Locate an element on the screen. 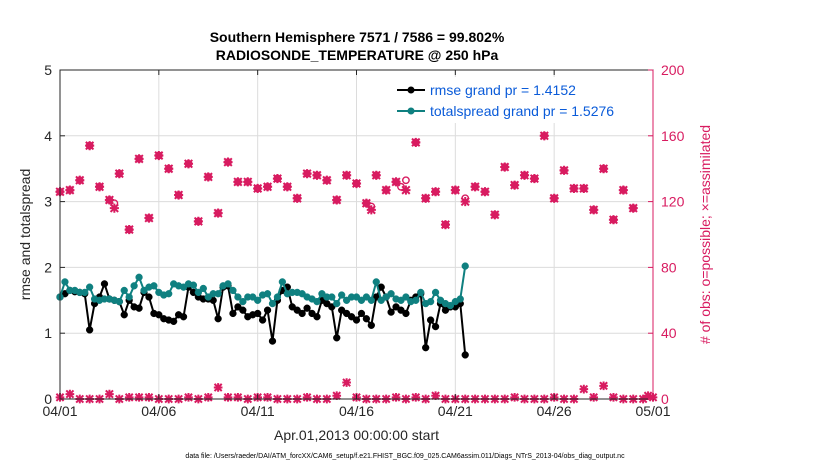 This screenshot has height=470, width=830. y-right-tick-label: 80 is located at coordinates (669, 267).